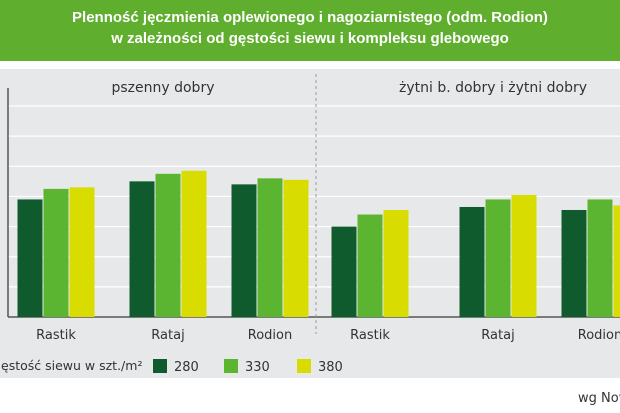 Image resolution: width=620 pixels, height=413 pixels. I want to click on group-label-1: pszenny dobry, so click(162, 88).